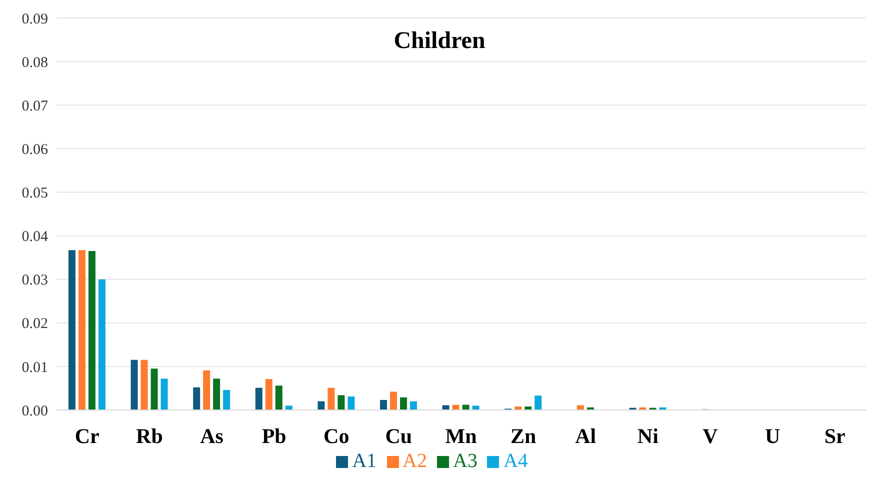 The height and width of the screenshot is (482, 879). Describe the element at coordinates (35, 62) in the screenshot. I see `y-tick-label: 0.08` at that location.